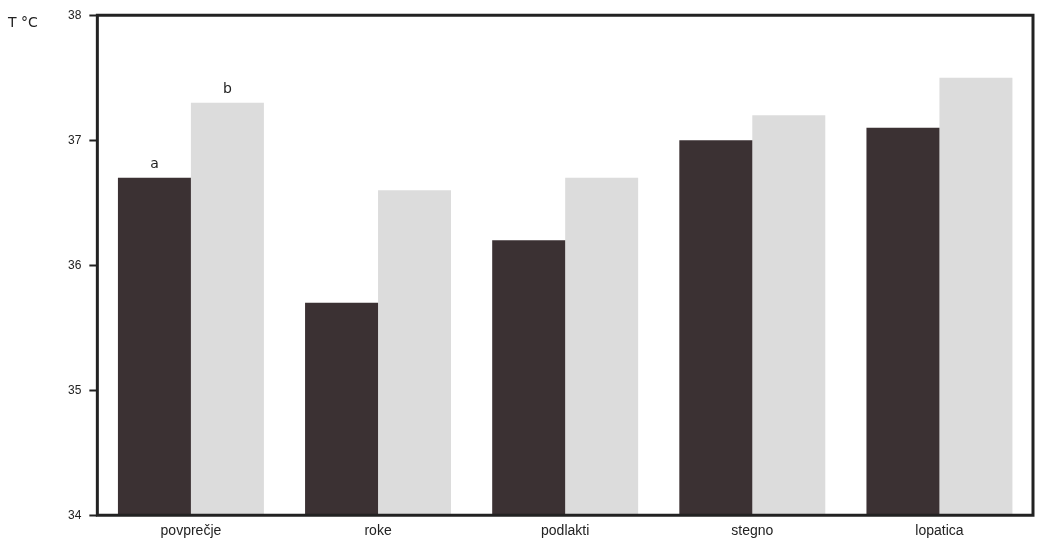 This screenshot has height=552, width=1041. What do you see at coordinates (191, 530) in the screenshot?
I see `x-tick-label: povprečje` at bounding box center [191, 530].